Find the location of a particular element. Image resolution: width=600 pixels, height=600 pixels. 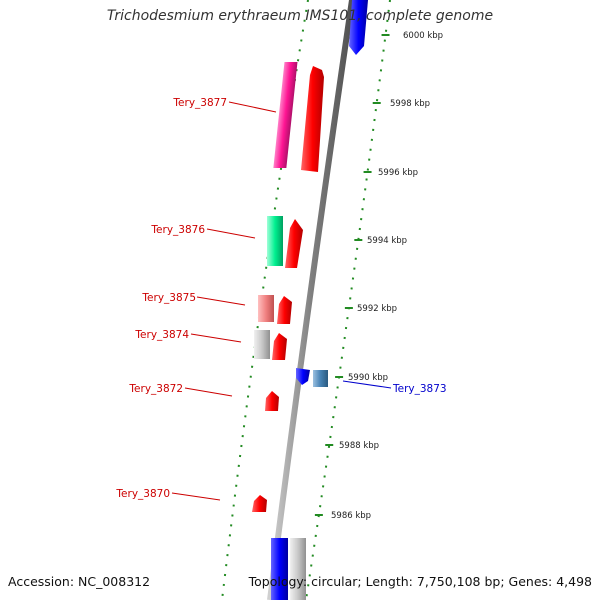

label-tery-3877: Tery_3877 is located at coordinates (199, 103).